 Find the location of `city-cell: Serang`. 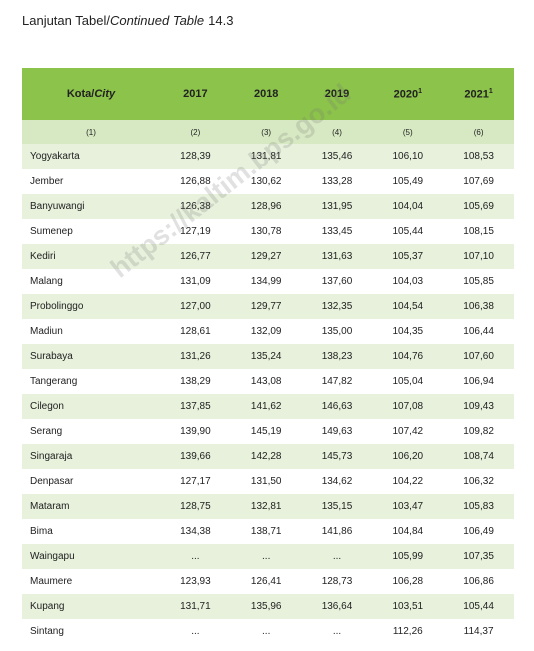

city-cell: Serang is located at coordinates (46, 431).